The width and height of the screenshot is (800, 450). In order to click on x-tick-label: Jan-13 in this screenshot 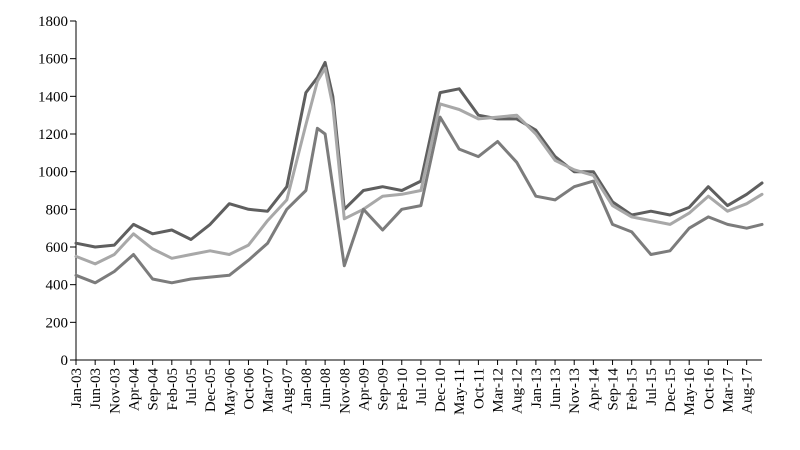, I will do `click(537, 388)`.